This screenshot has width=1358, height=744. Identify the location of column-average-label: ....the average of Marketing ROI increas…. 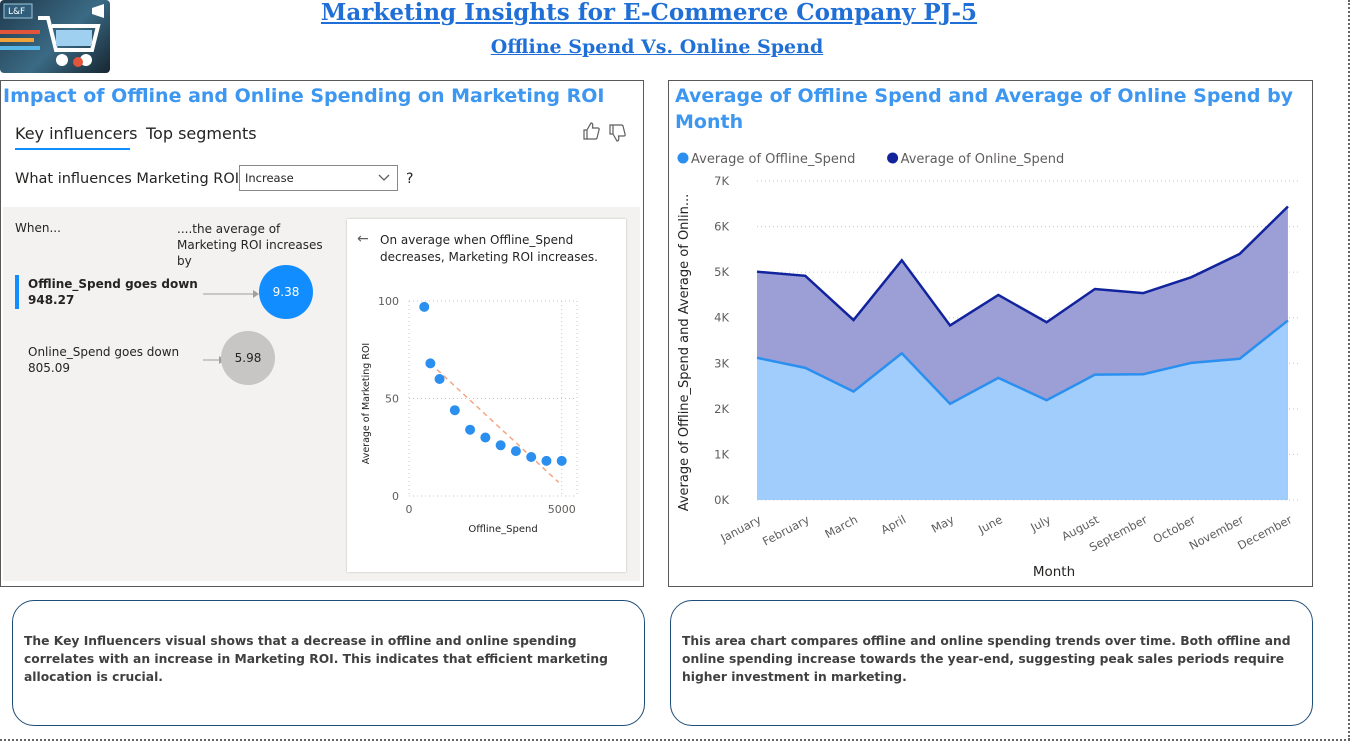
(250, 245).